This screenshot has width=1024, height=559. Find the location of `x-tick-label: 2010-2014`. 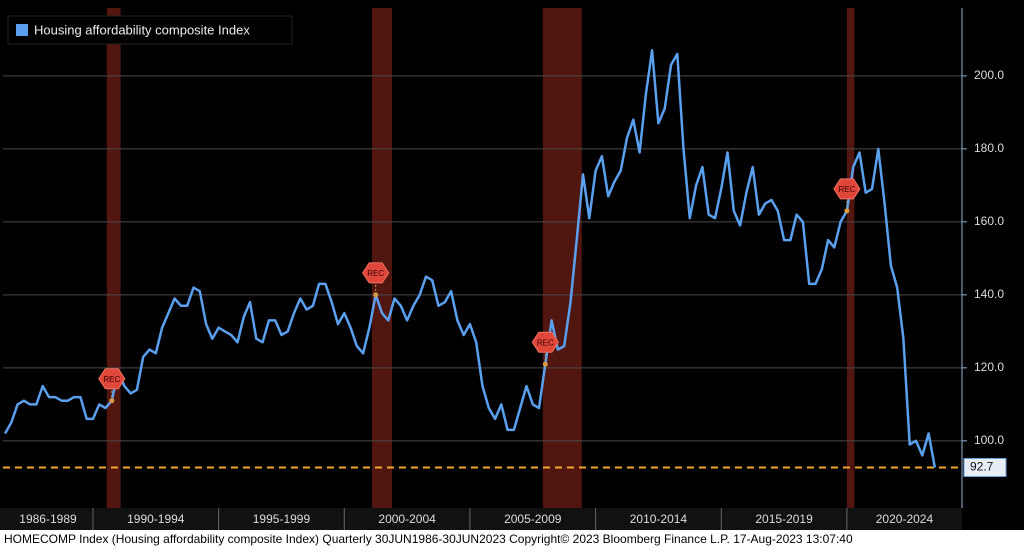

x-tick-label: 2010-2014 is located at coordinates (659, 519).